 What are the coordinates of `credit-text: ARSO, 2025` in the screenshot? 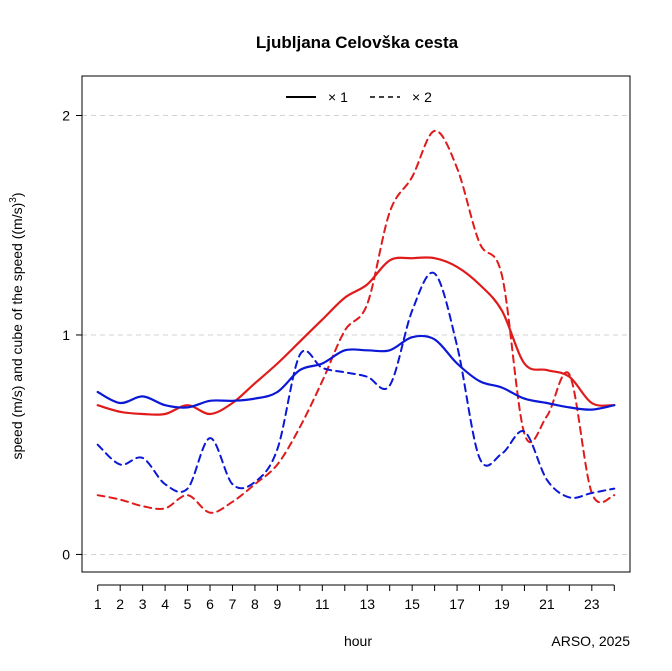 It's located at (590, 641).